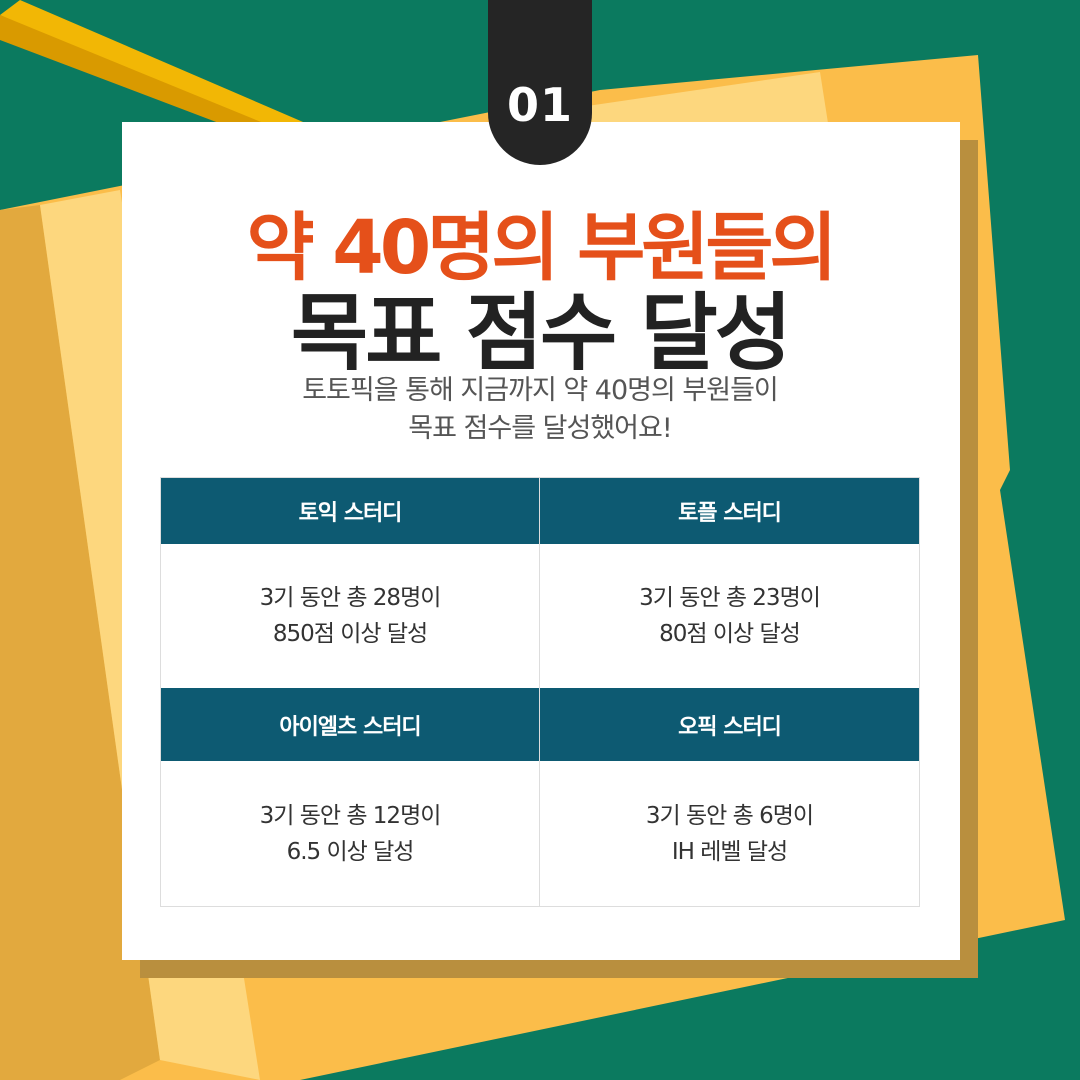 This screenshot has height=1080, width=1080. What do you see at coordinates (730, 598) in the screenshot?
I see `cell-line: 3기 동안 총 23명이` at bounding box center [730, 598].